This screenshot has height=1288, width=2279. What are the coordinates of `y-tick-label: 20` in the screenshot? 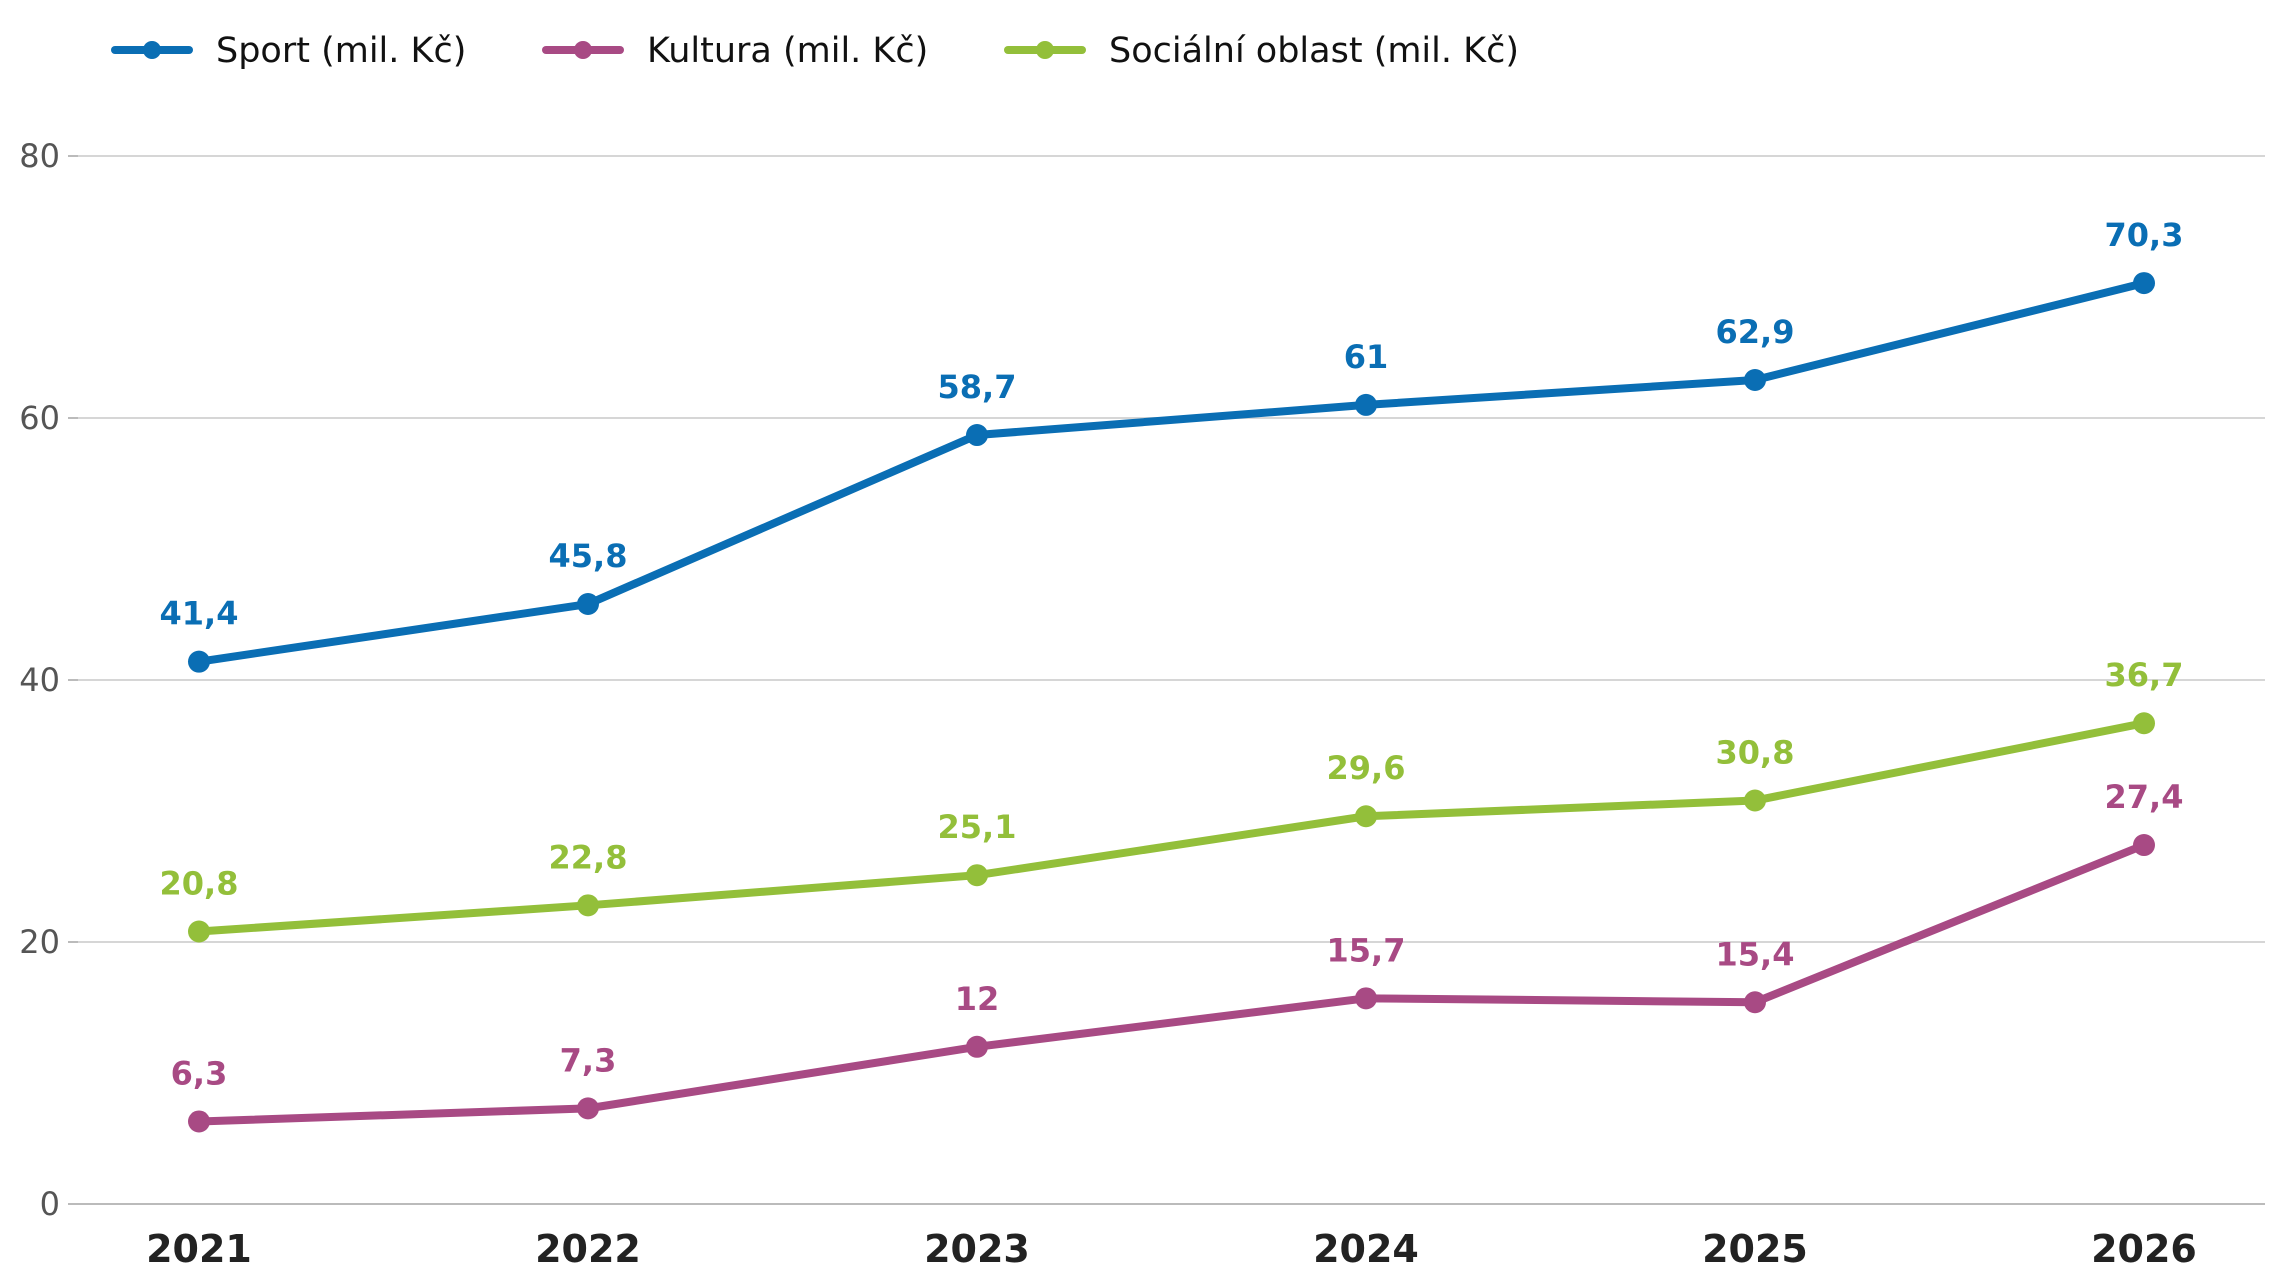 It's located at (39, 942).